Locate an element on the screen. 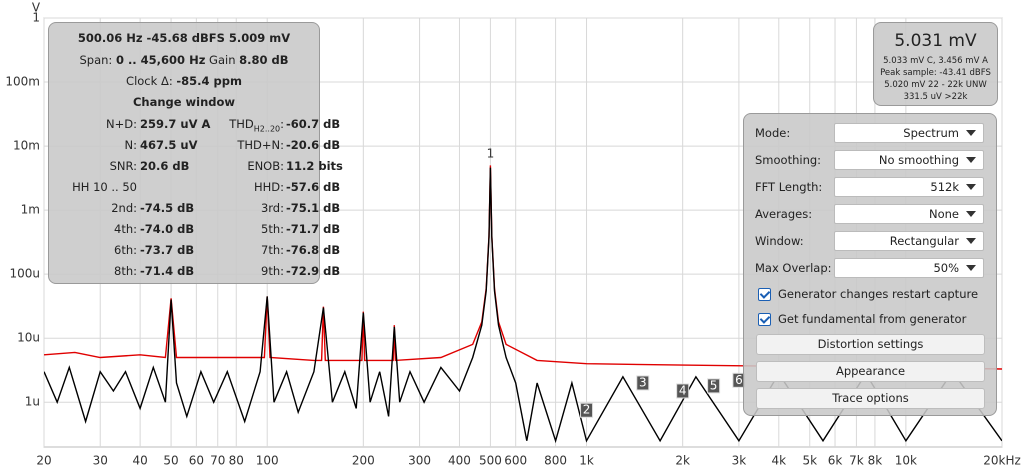  x-tick-label: 20 is located at coordinates (43, 461).